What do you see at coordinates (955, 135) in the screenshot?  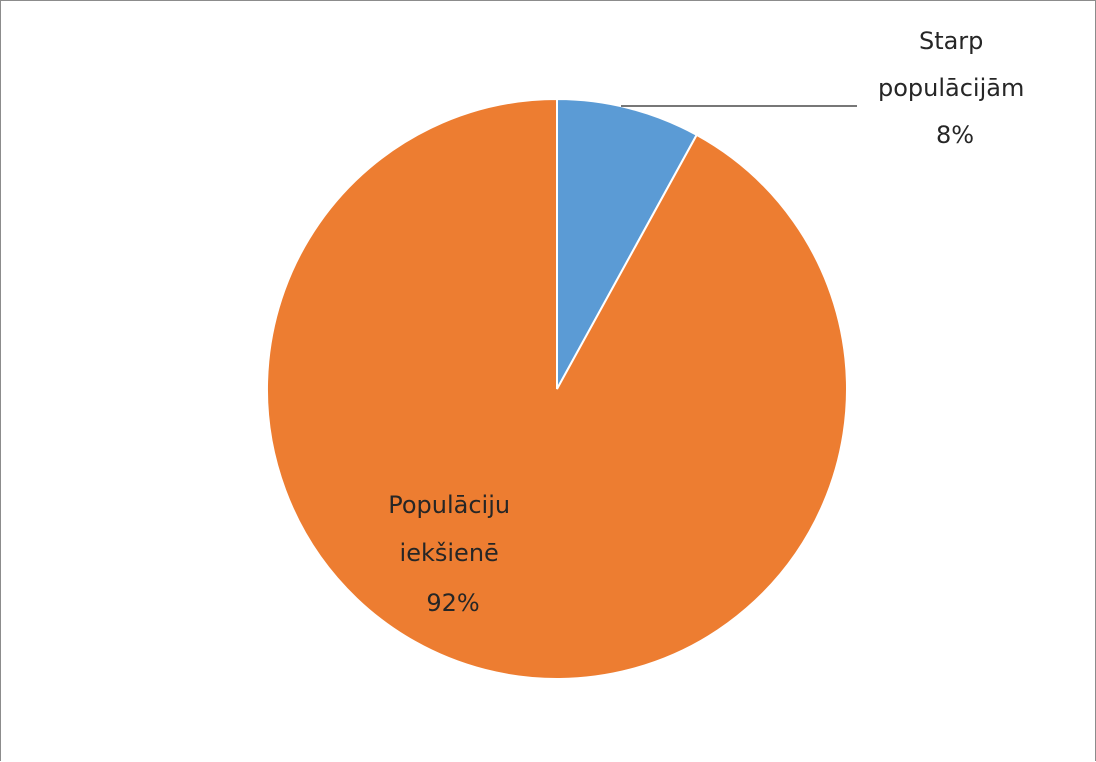 I see `slice-percent-starp: 8%` at bounding box center [955, 135].